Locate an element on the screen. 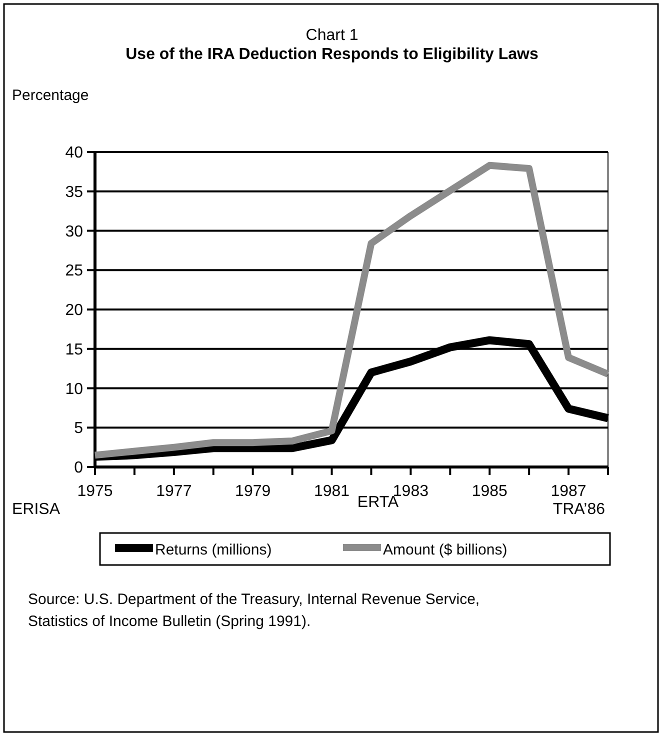 This screenshot has height=737, width=663. chart-subtitle: Use of the IRA Deduction Responds to Eligibility Laws is located at coordinates (332, 54).